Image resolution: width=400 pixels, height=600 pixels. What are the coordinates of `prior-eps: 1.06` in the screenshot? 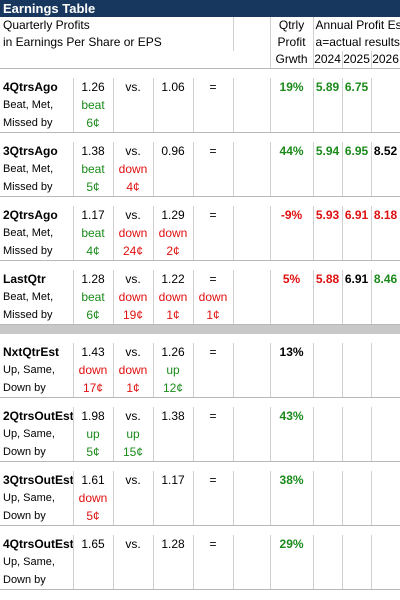 It's located at (173, 87).